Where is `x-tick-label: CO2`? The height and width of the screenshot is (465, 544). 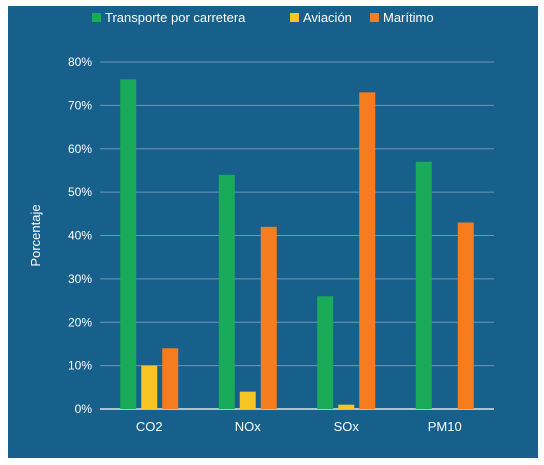
x-tick-label: CO2 is located at coordinates (149, 426).